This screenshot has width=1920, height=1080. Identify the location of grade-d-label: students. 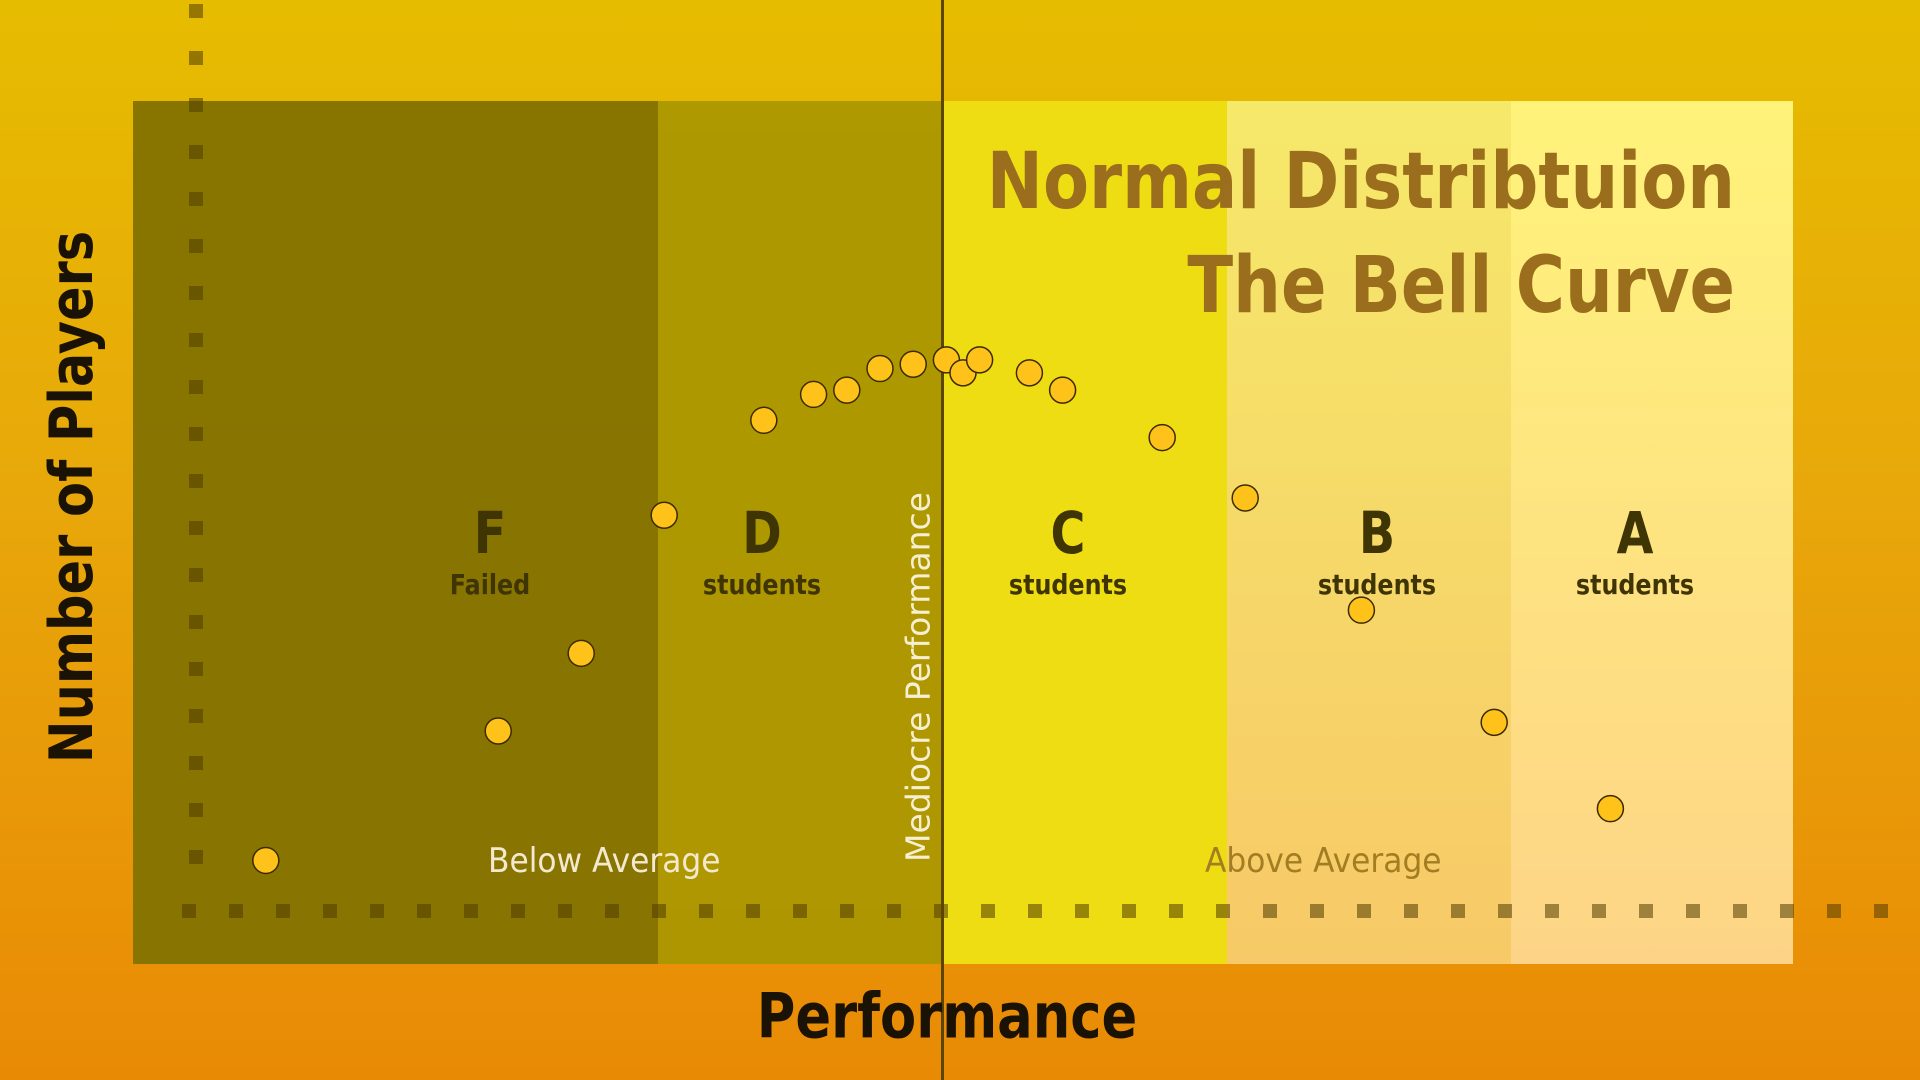
(762, 584).